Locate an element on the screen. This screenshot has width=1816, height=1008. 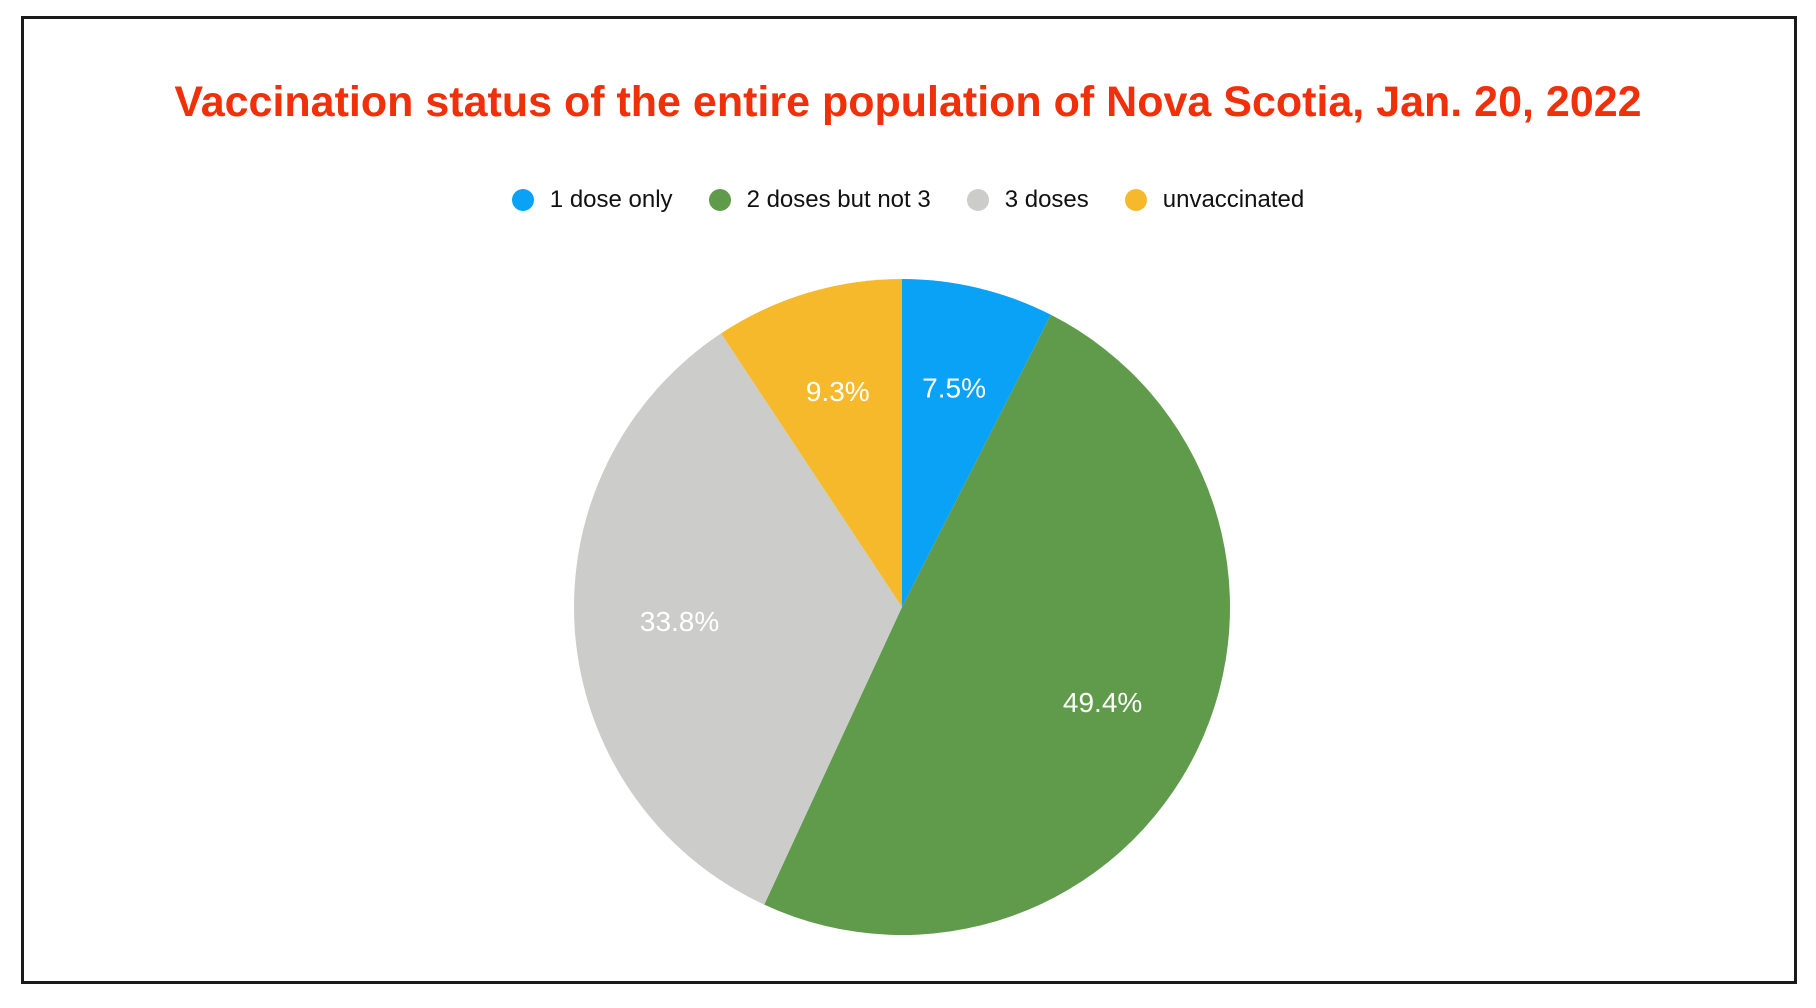
slice-label-3-doses: 33.8% is located at coordinates (679, 621).